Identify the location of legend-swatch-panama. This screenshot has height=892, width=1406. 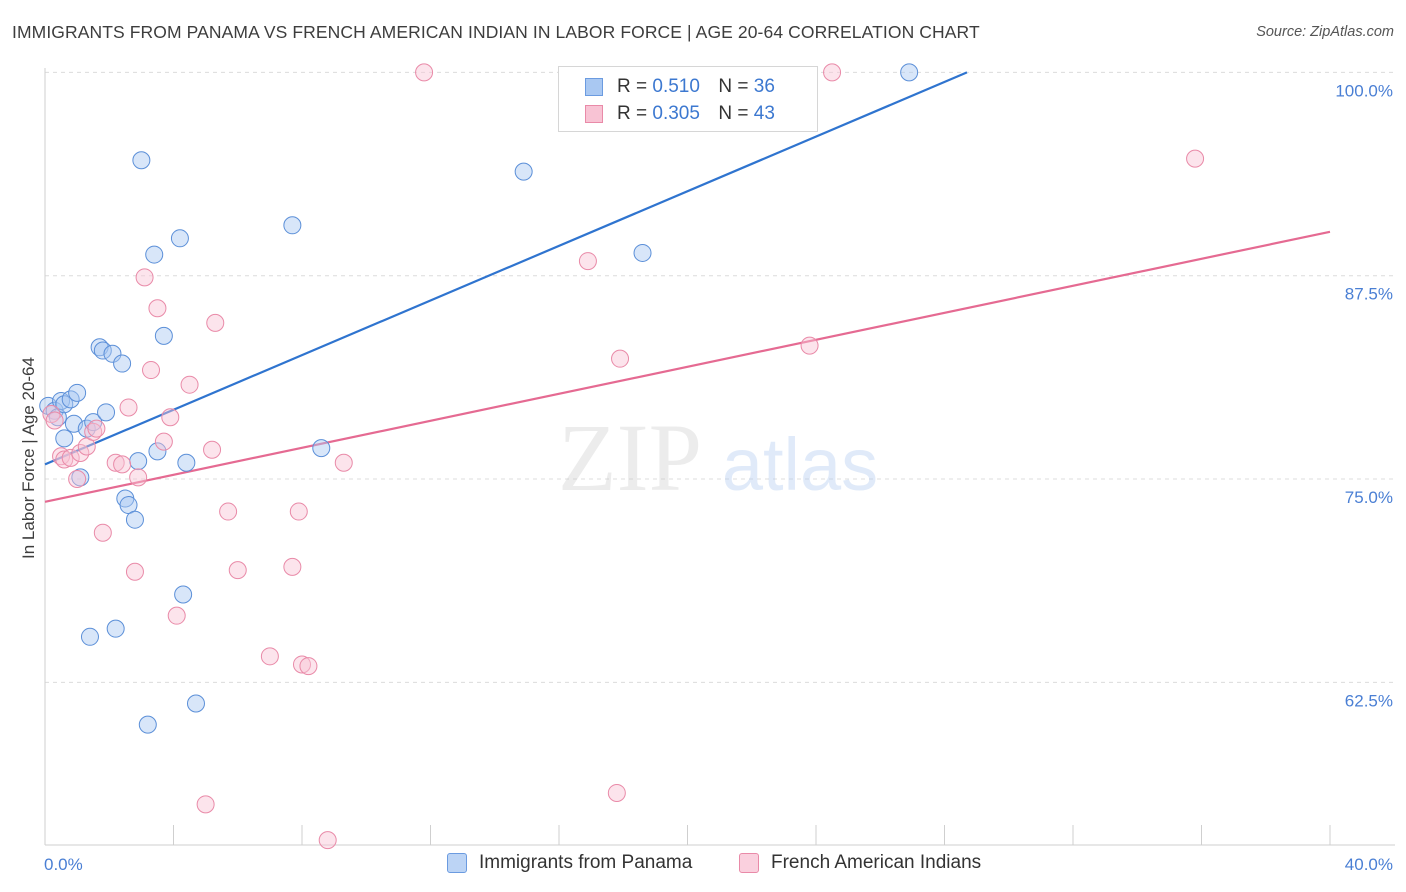
(457, 863).